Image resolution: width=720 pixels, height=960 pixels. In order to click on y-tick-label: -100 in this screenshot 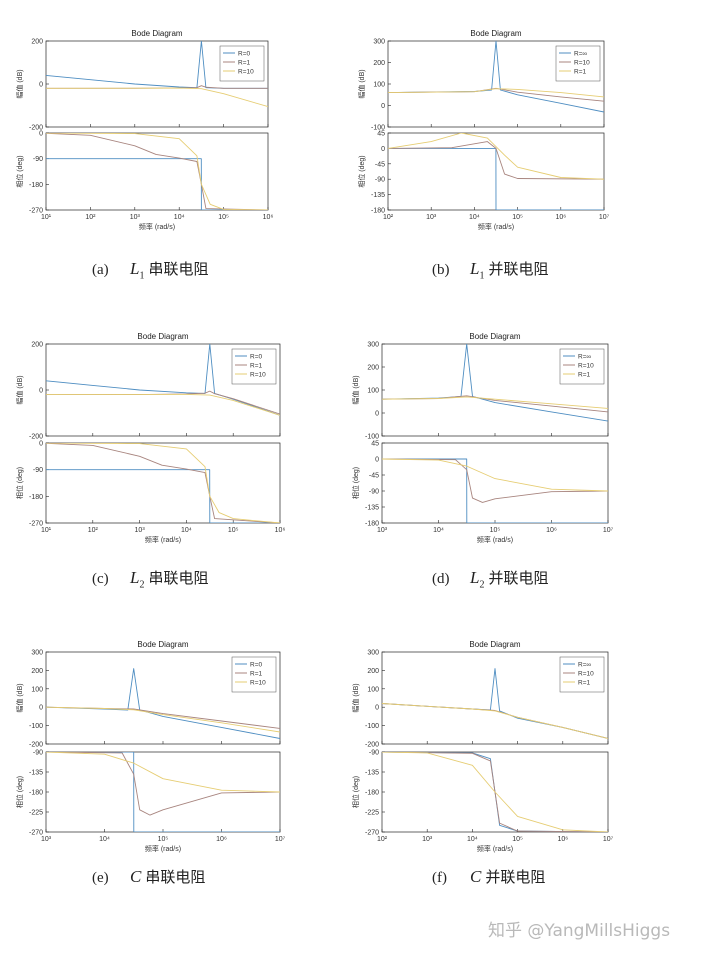, I will do `click(378, 128)`.